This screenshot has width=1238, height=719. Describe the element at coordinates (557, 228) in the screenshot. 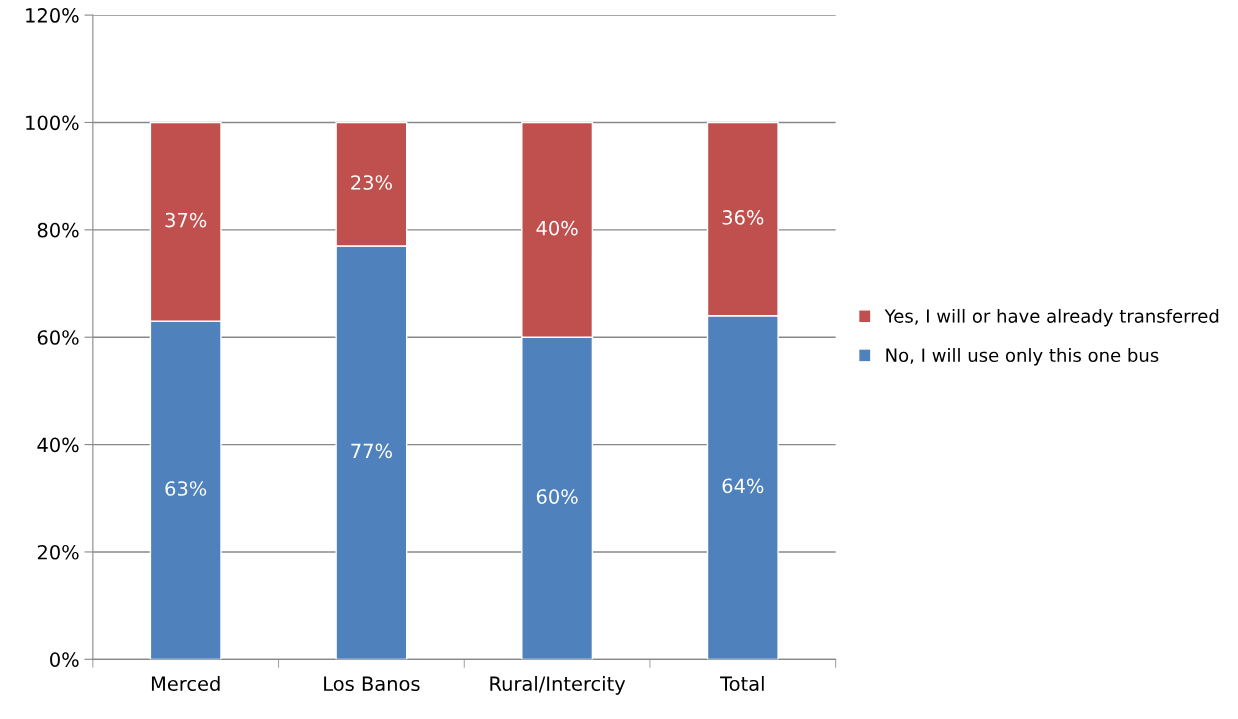

I see `data-label: 40%` at that location.